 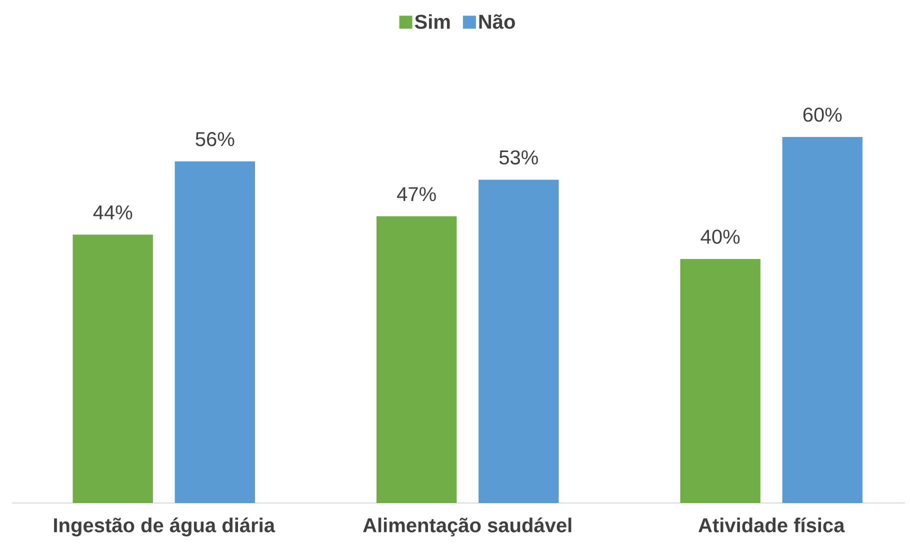 What do you see at coordinates (416, 194) in the screenshot?
I see `data-label: 47%` at bounding box center [416, 194].